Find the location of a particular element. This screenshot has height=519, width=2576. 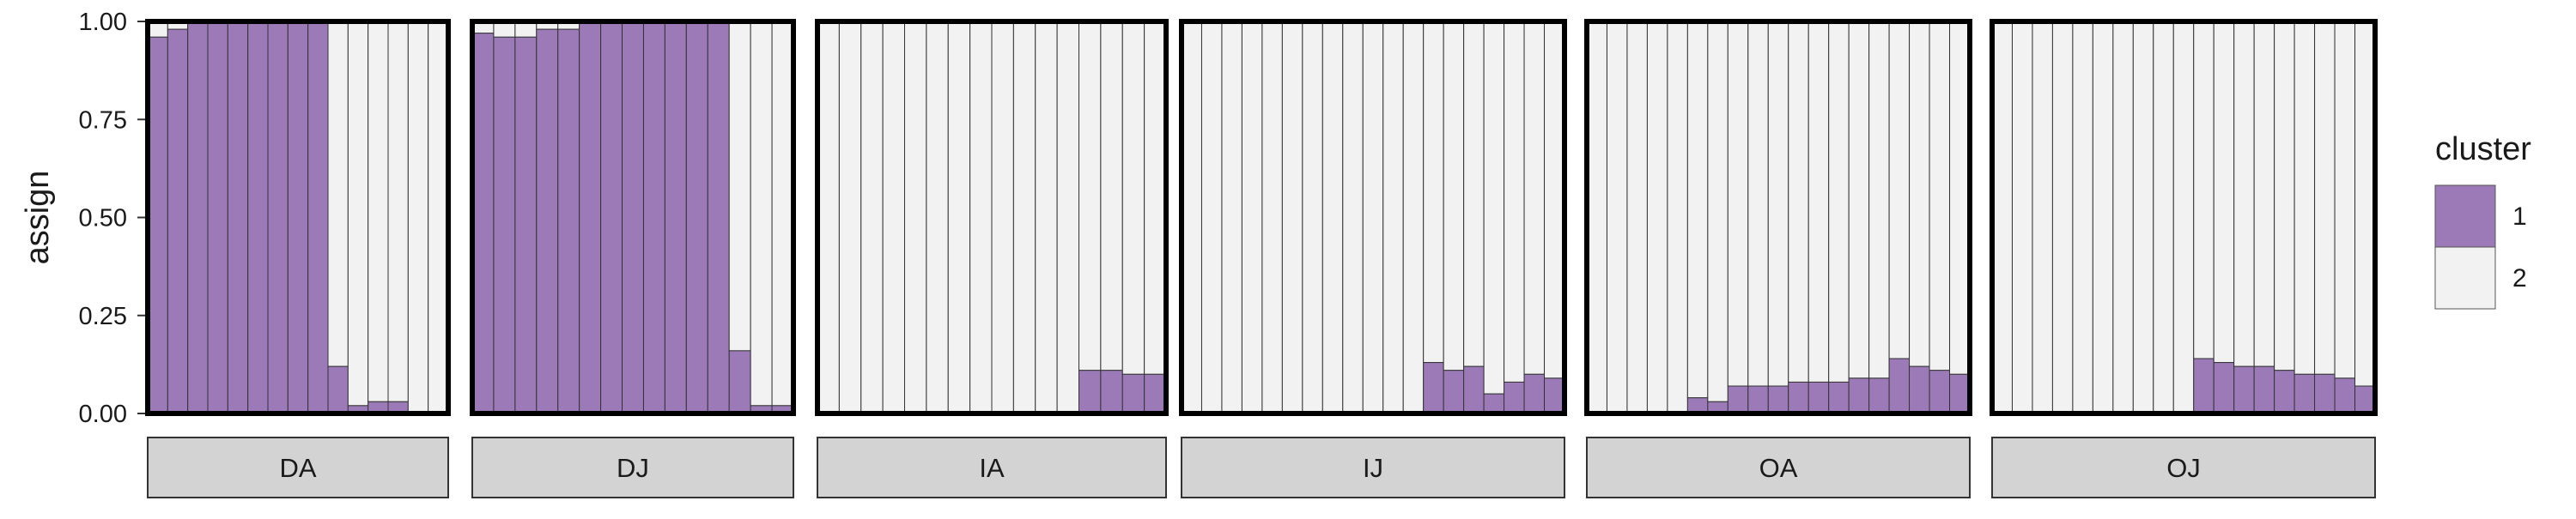

y-axis-title: assign is located at coordinates (38, 218).